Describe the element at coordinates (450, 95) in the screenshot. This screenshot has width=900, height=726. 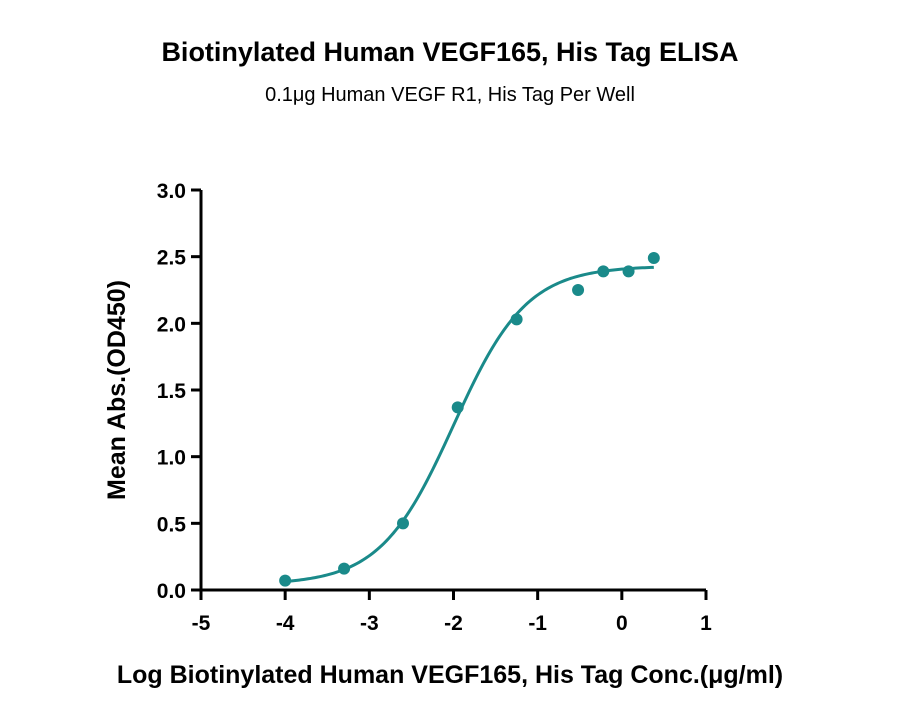
I see `chart-subtitle: 0.1μg Human VEGF R1, His Tag Per Well` at that location.